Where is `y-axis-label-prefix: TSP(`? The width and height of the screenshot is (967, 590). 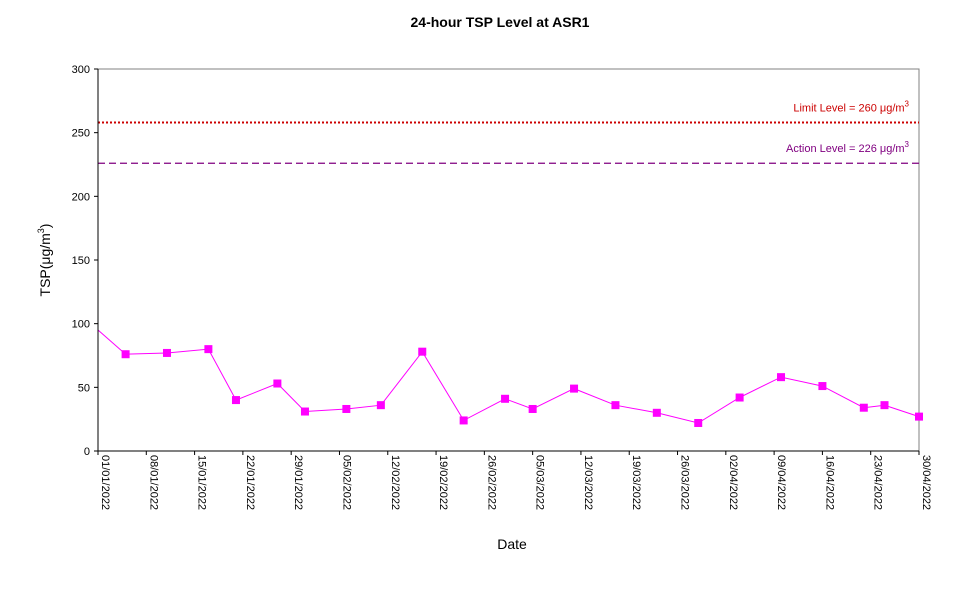
y-axis-label-prefix: TSP( is located at coordinates (45, 280).